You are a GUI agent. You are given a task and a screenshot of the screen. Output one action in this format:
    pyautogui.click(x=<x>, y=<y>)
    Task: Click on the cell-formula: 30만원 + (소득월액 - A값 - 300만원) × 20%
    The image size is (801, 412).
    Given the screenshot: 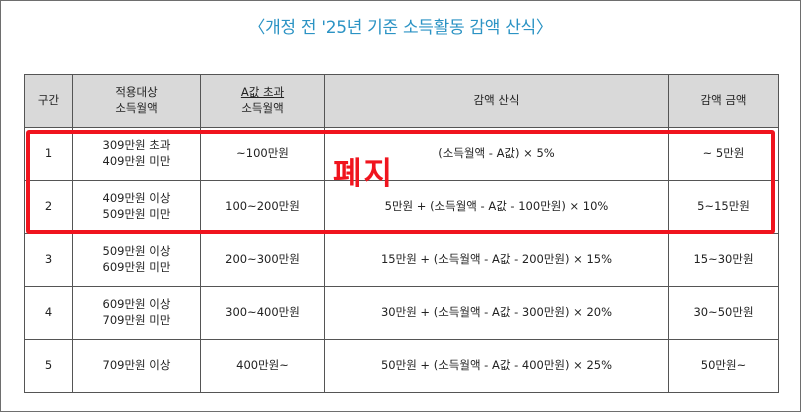 What is the action you would take?
    pyautogui.click(x=496, y=313)
    